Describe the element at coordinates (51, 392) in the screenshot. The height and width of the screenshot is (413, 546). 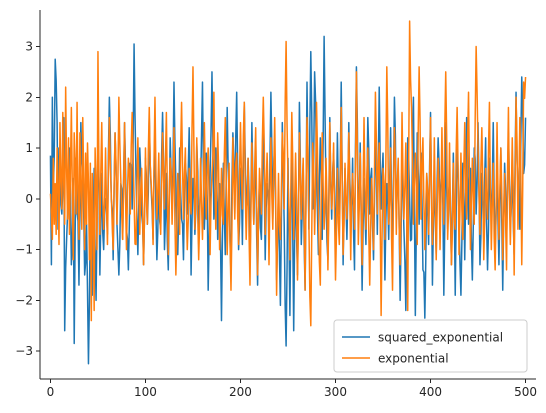
I see `x-tick-label: 0` at that location.